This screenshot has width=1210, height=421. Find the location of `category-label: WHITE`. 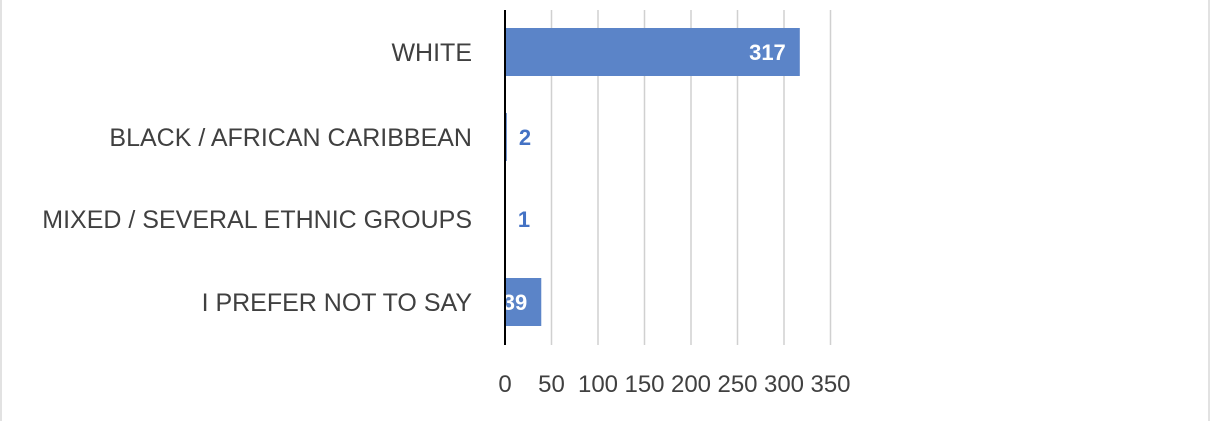

category-label: WHITE is located at coordinates (431, 53).